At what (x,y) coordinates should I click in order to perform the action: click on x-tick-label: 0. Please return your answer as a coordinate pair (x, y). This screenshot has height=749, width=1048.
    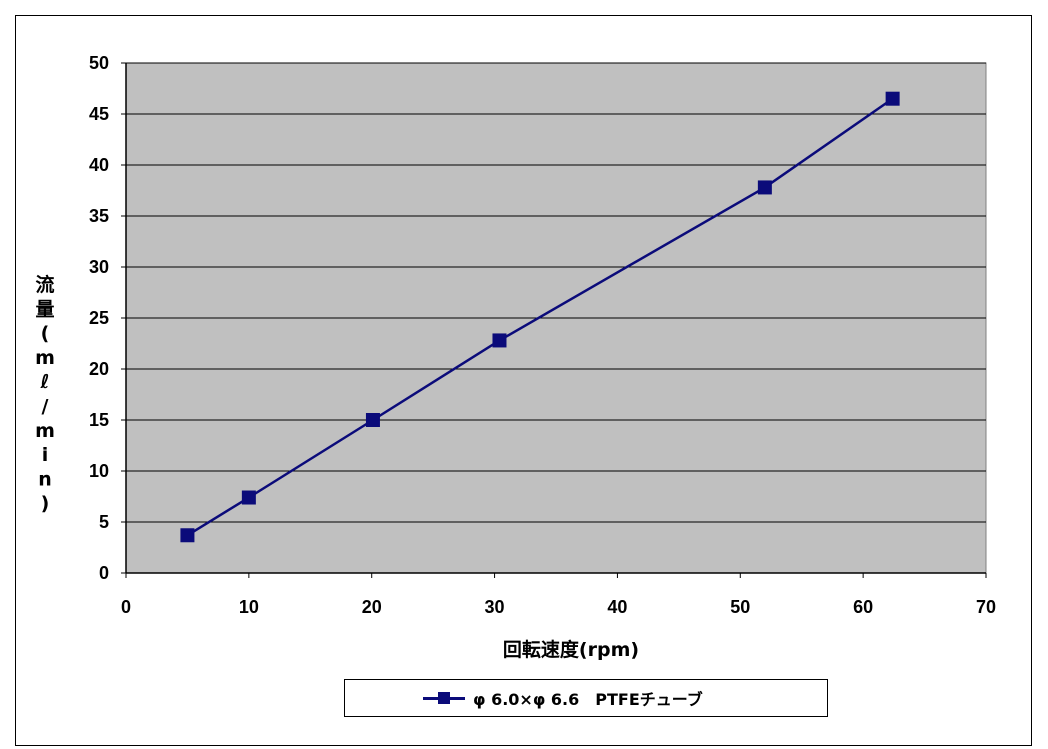
    Looking at the image, I should click on (126, 607).